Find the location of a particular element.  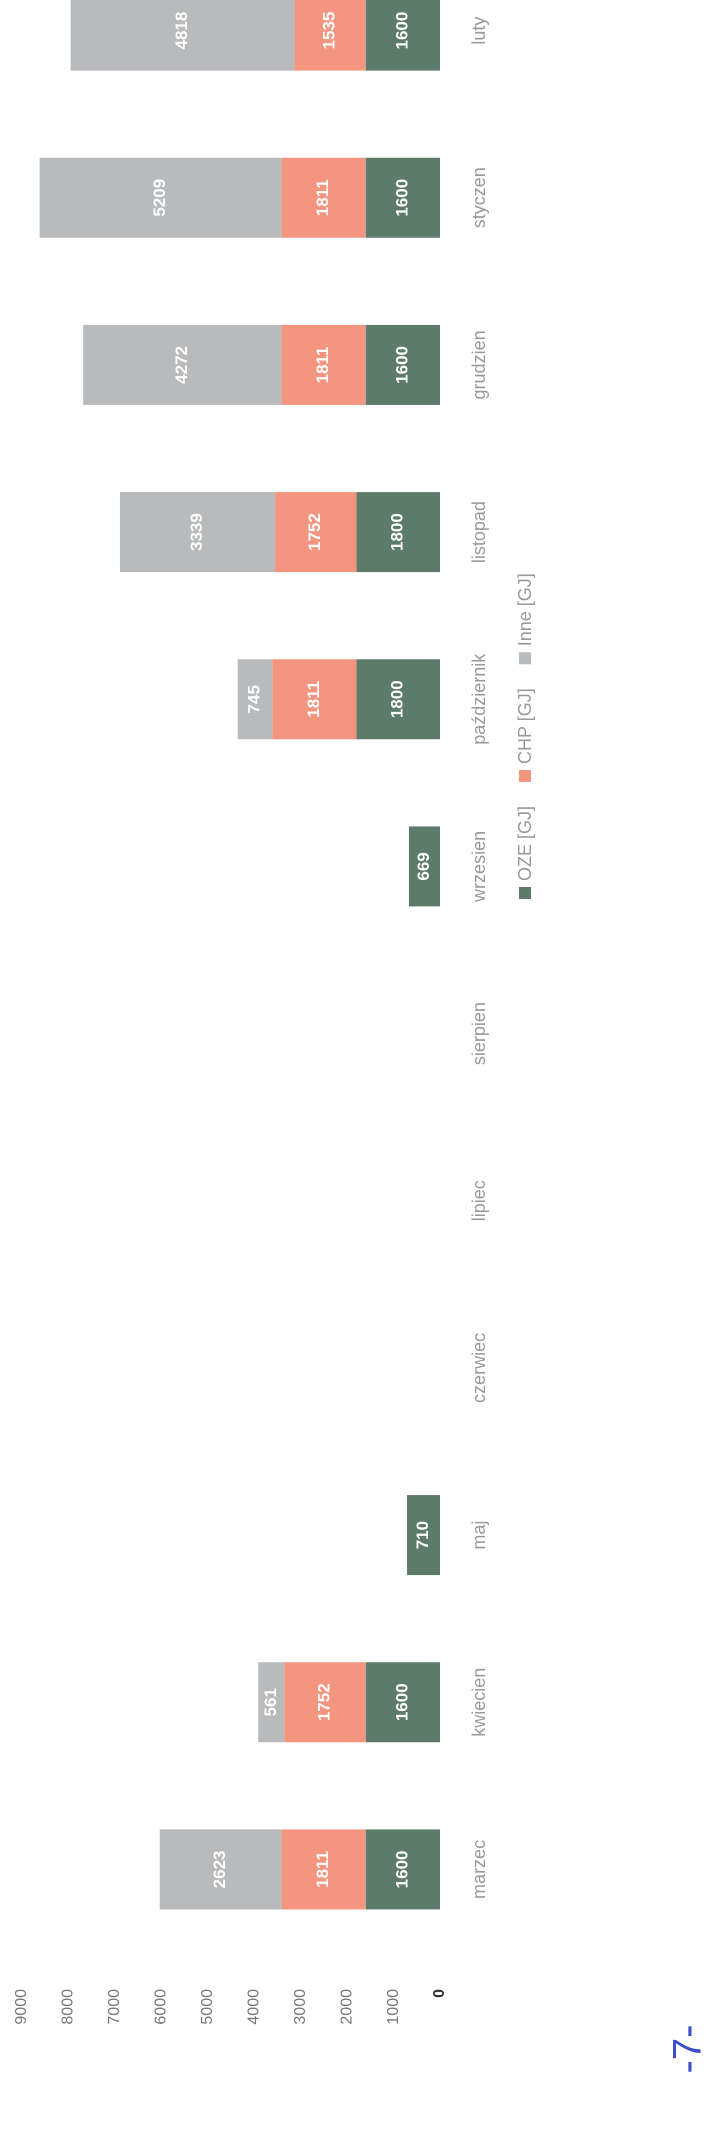

legend-label: OZE [GJ] is located at coordinates (525, 843).